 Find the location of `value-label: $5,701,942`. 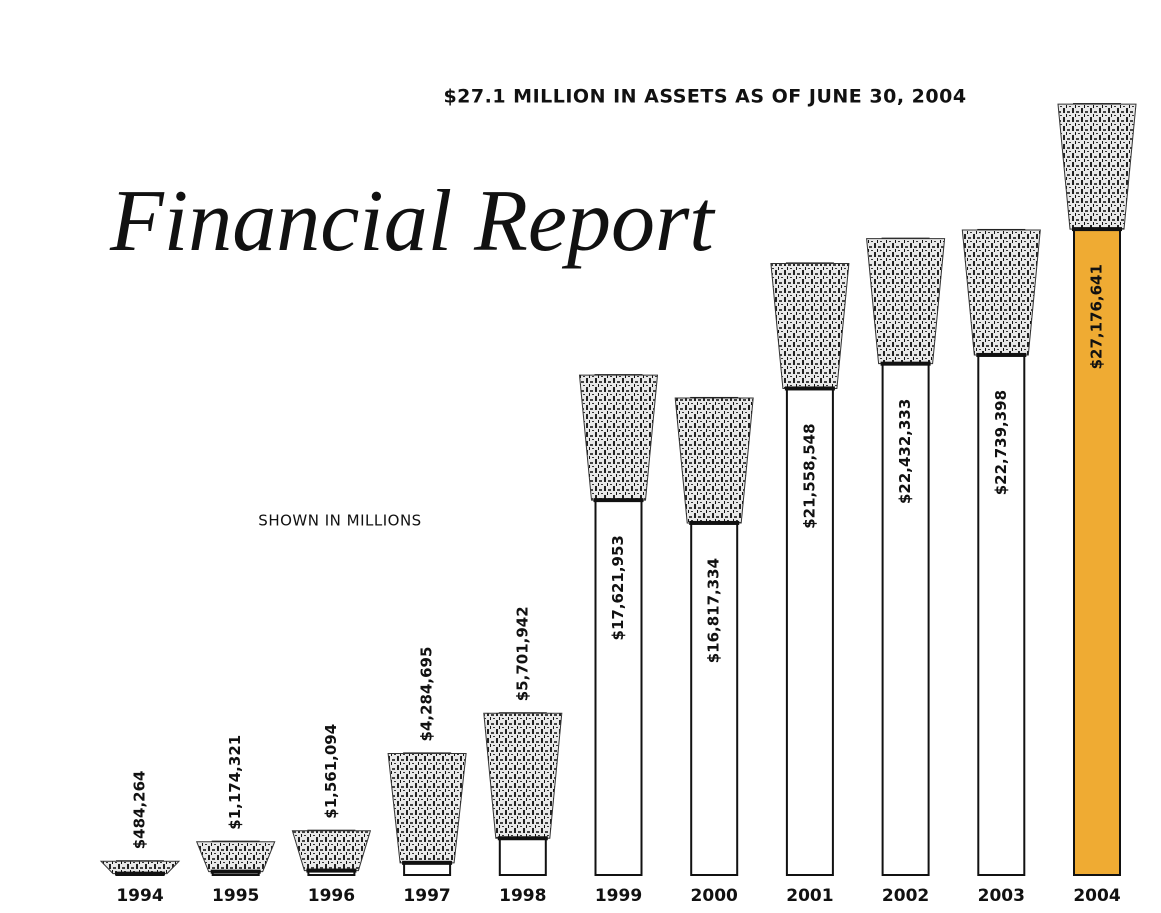

value-label: $5,701,942 is located at coordinates (522, 653).